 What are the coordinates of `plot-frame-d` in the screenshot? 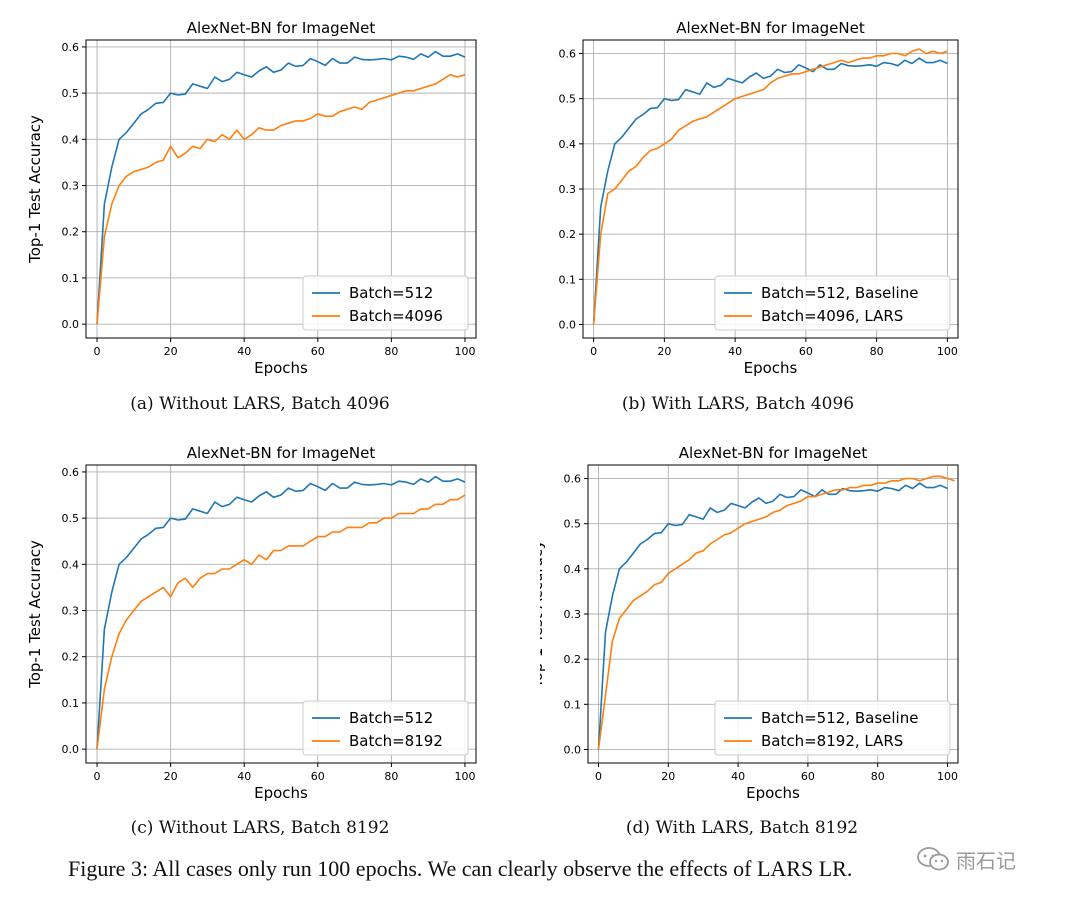 It's located at (773, 614).